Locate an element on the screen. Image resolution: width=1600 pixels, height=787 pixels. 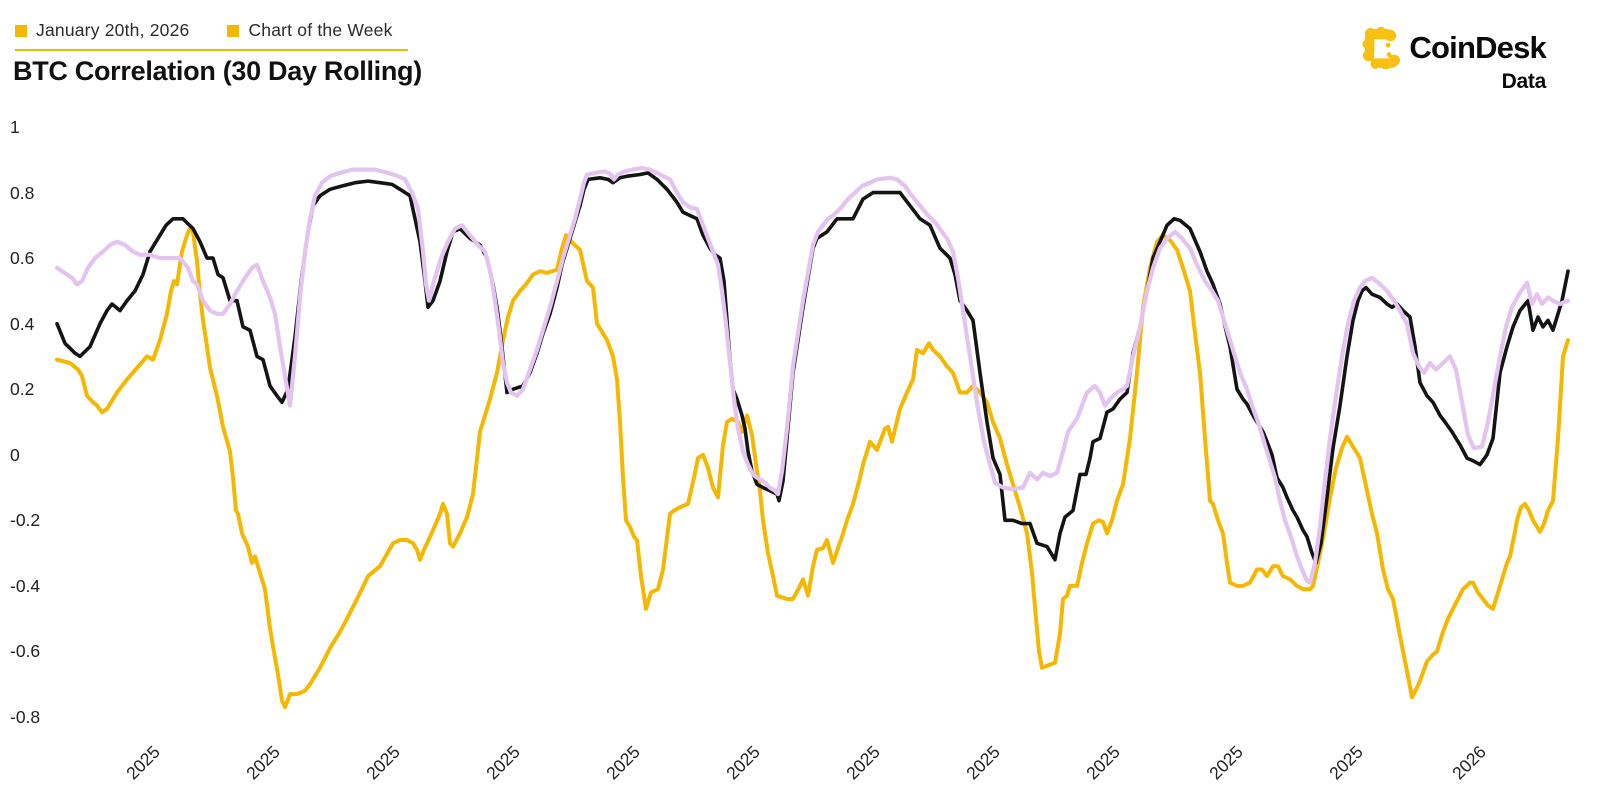
y-tick-label: 0.2 is located at coordinates (22, 389).